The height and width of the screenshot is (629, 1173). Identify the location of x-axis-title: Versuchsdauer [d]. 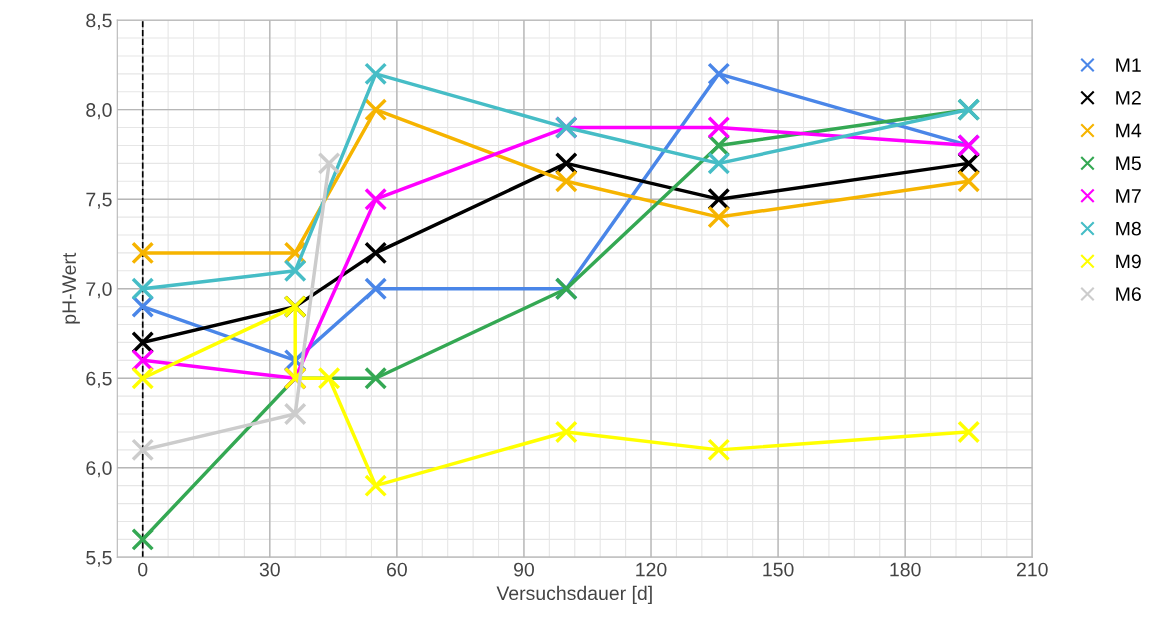
(574, 594).